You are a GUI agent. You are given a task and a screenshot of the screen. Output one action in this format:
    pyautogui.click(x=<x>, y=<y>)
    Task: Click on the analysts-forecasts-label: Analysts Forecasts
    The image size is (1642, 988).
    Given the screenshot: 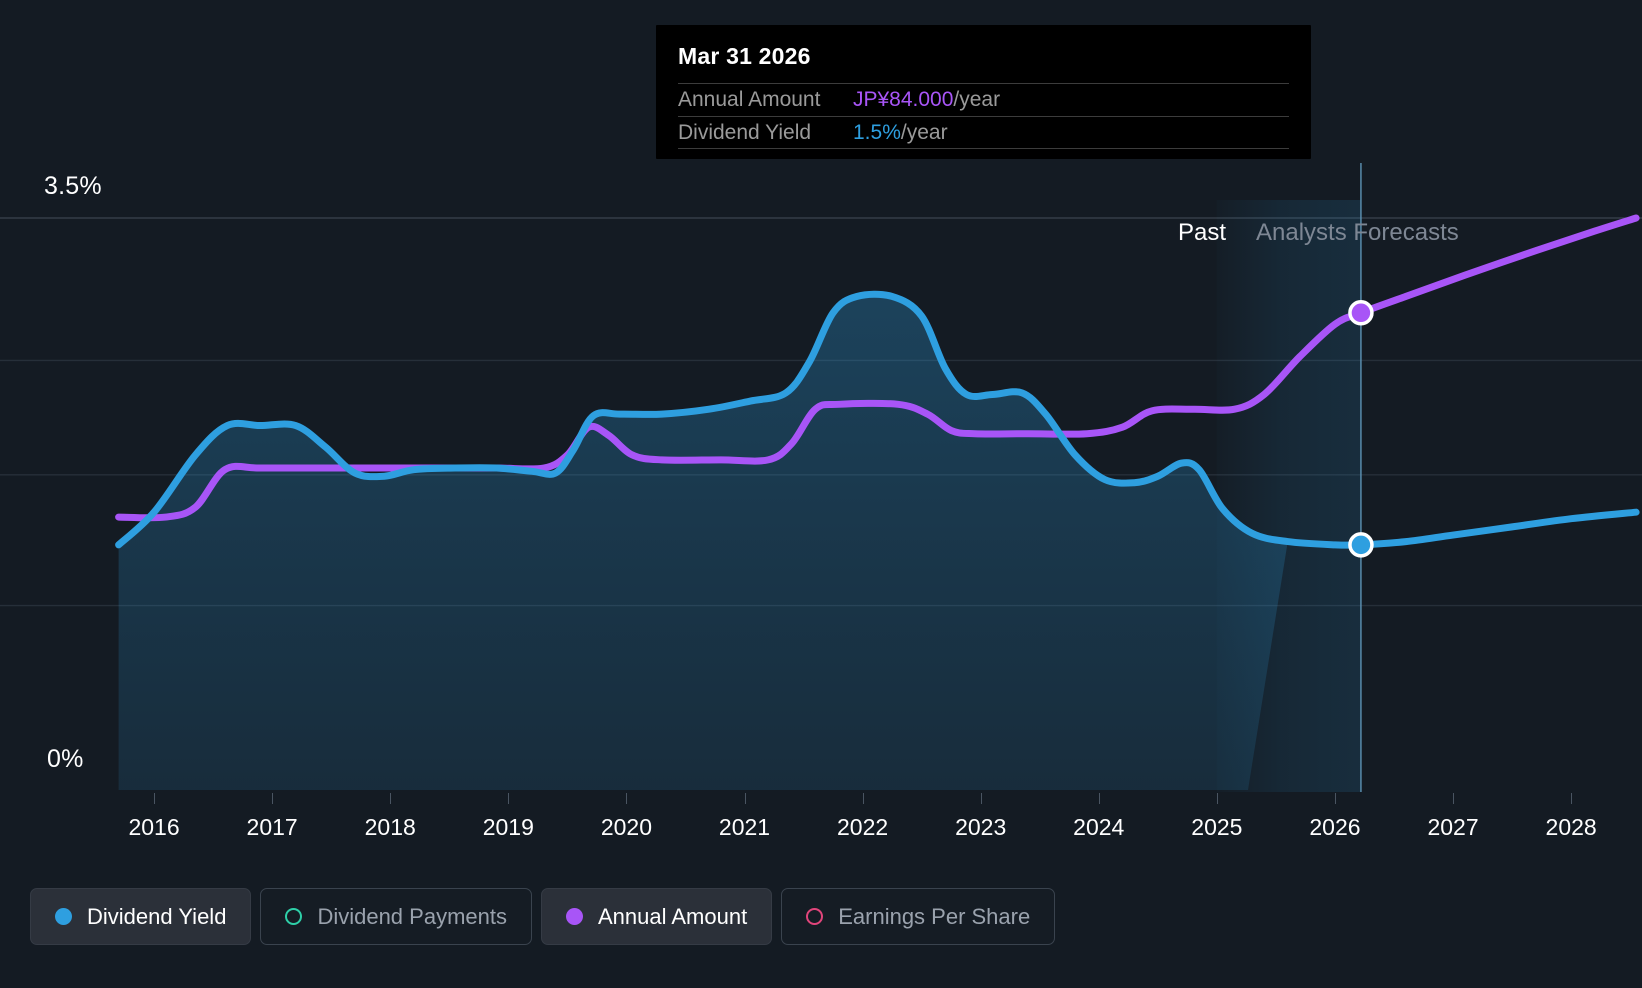 What is the action you would take?
    pyautogui.click(x=1357, y=232)
    